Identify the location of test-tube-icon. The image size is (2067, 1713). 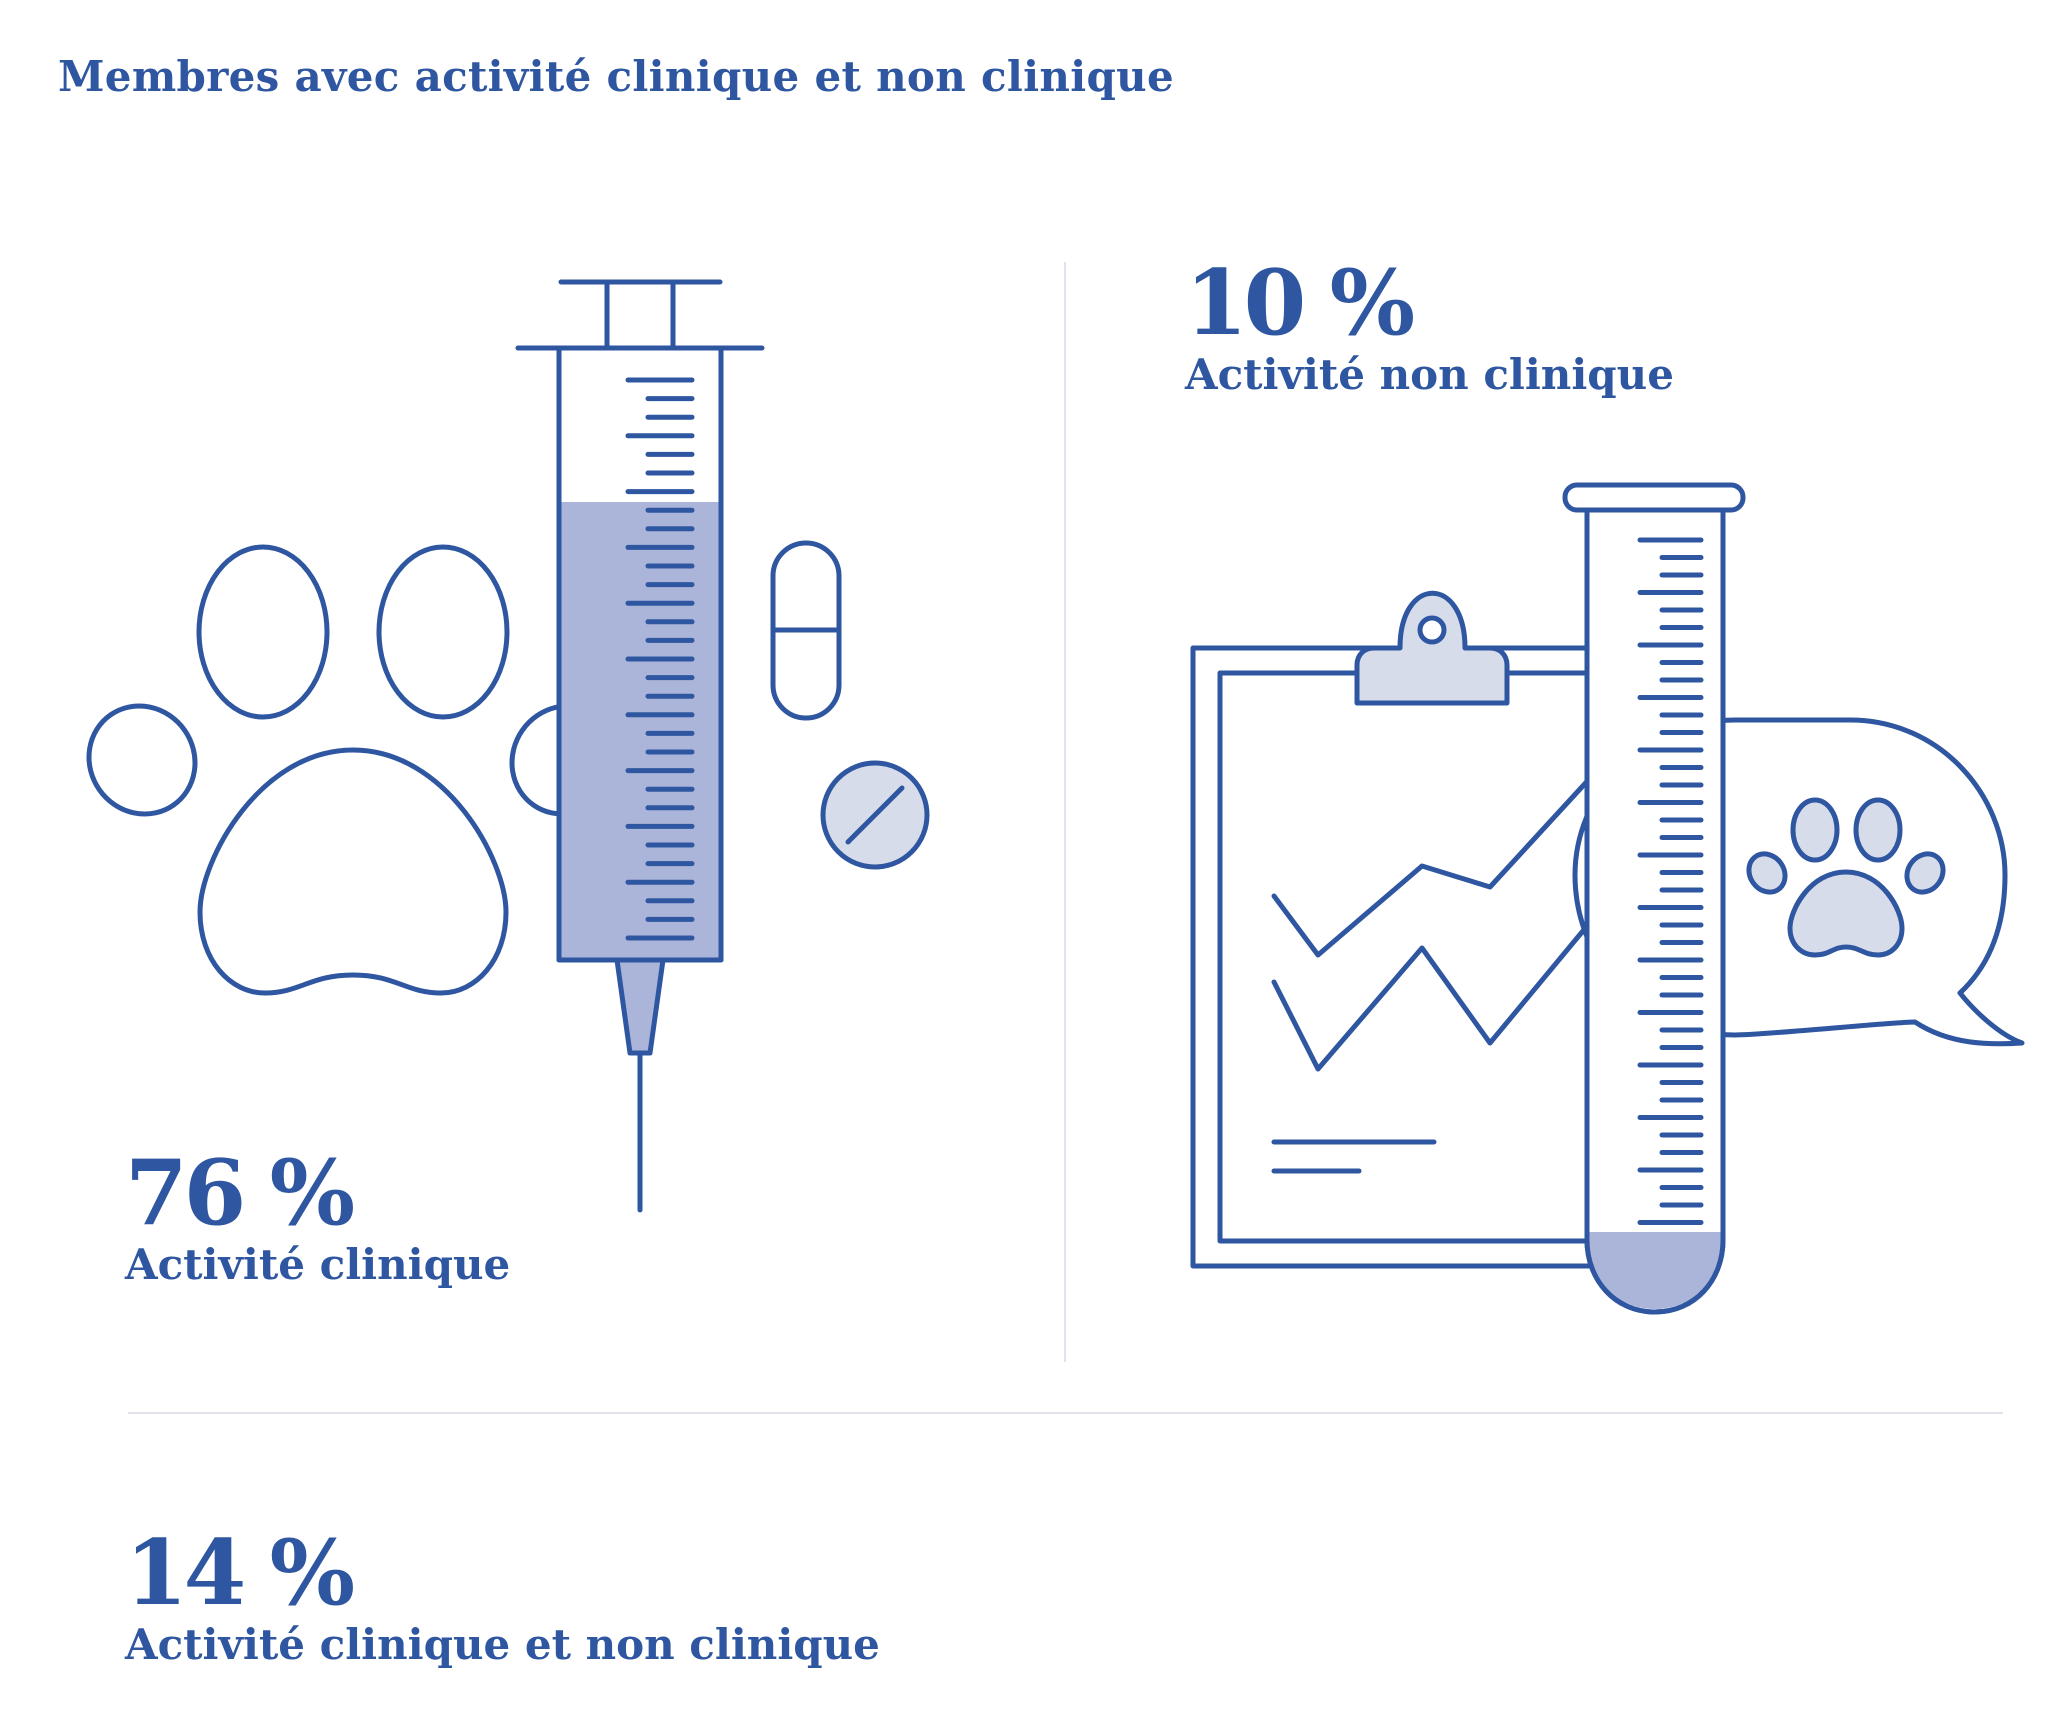
(1654, 898).